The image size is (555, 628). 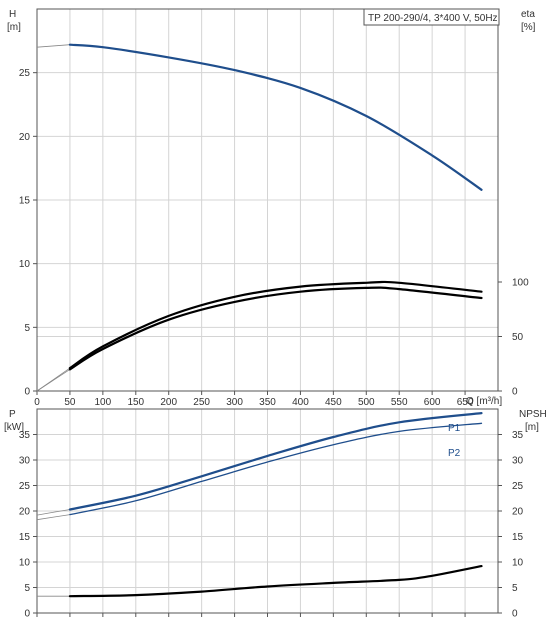 What do you see at coordinates (366, 402) in the screenshot?
I see `x-tick-label: 500` at bounding box center [366, 402].